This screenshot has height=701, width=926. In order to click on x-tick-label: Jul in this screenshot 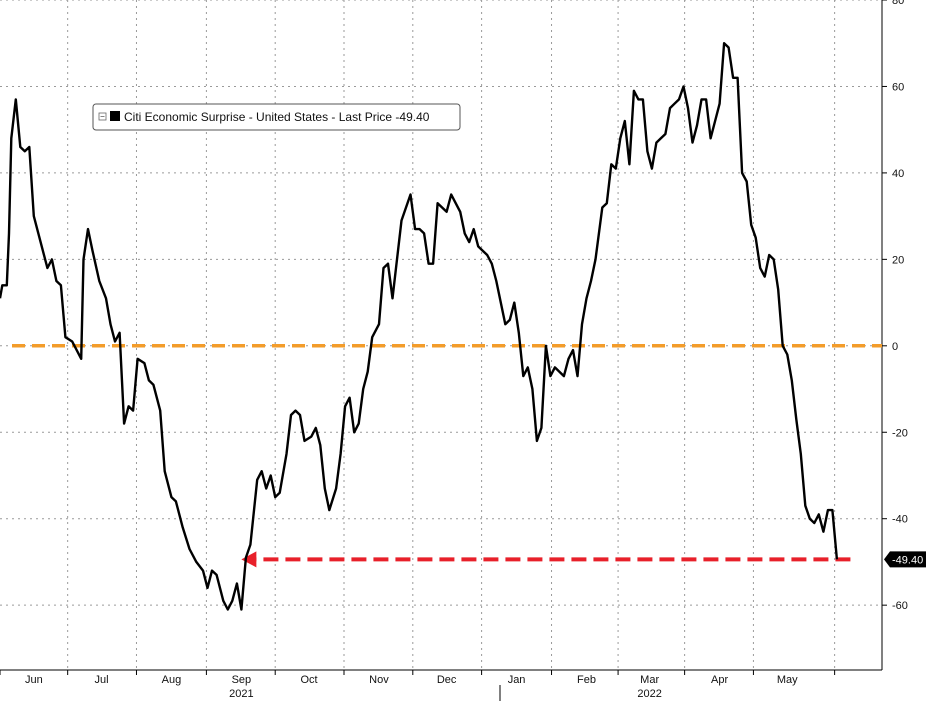, I will do `click(101, 680)`.